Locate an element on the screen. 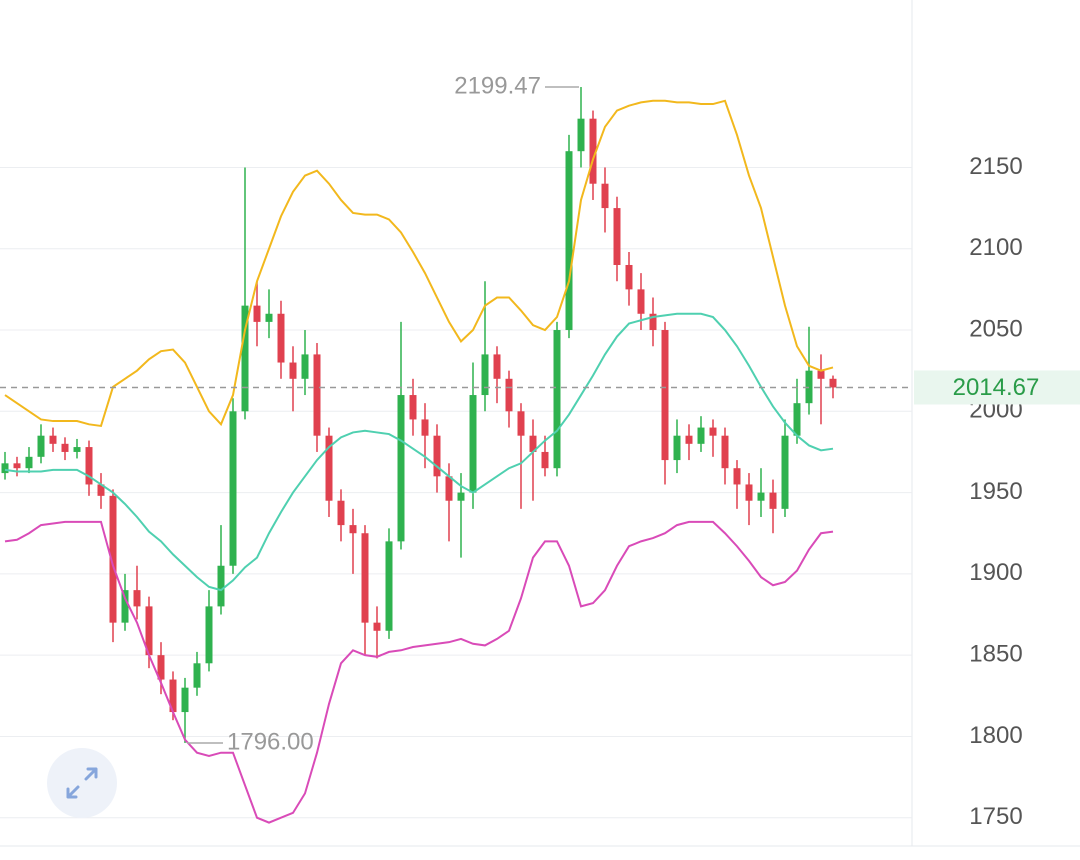  y-tick-label: 1800 is located at coordinates (995, 735).